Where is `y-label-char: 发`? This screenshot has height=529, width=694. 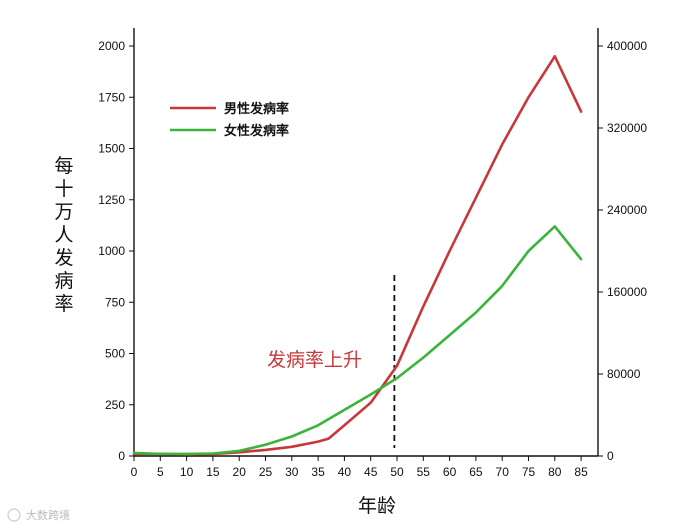 y-label-char: 发 is located at coordinates (63, 258).